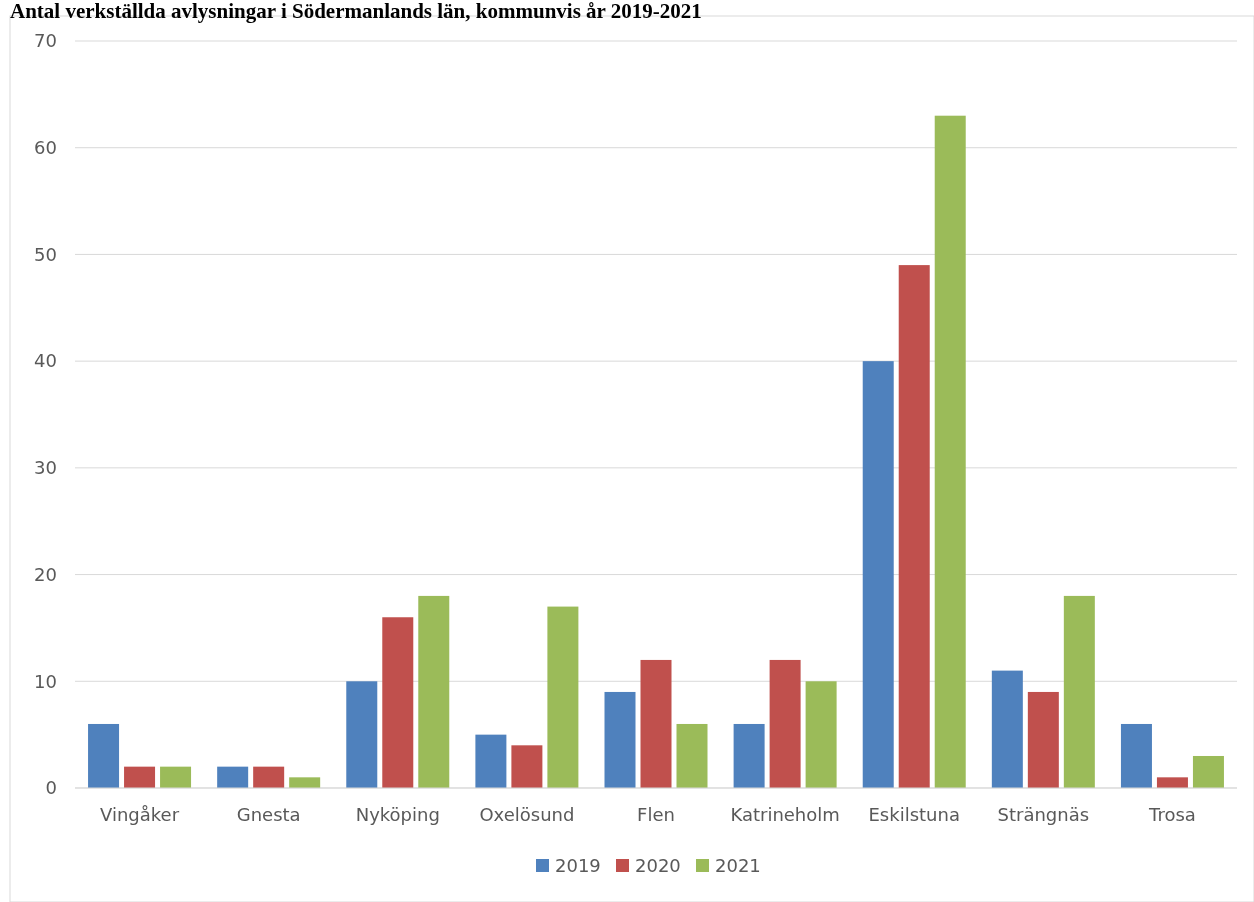 Image resolution: width=1254 pixels, height=902 pixels. I want to click on x-tick-label: Oxelösund, so click(527, 814).